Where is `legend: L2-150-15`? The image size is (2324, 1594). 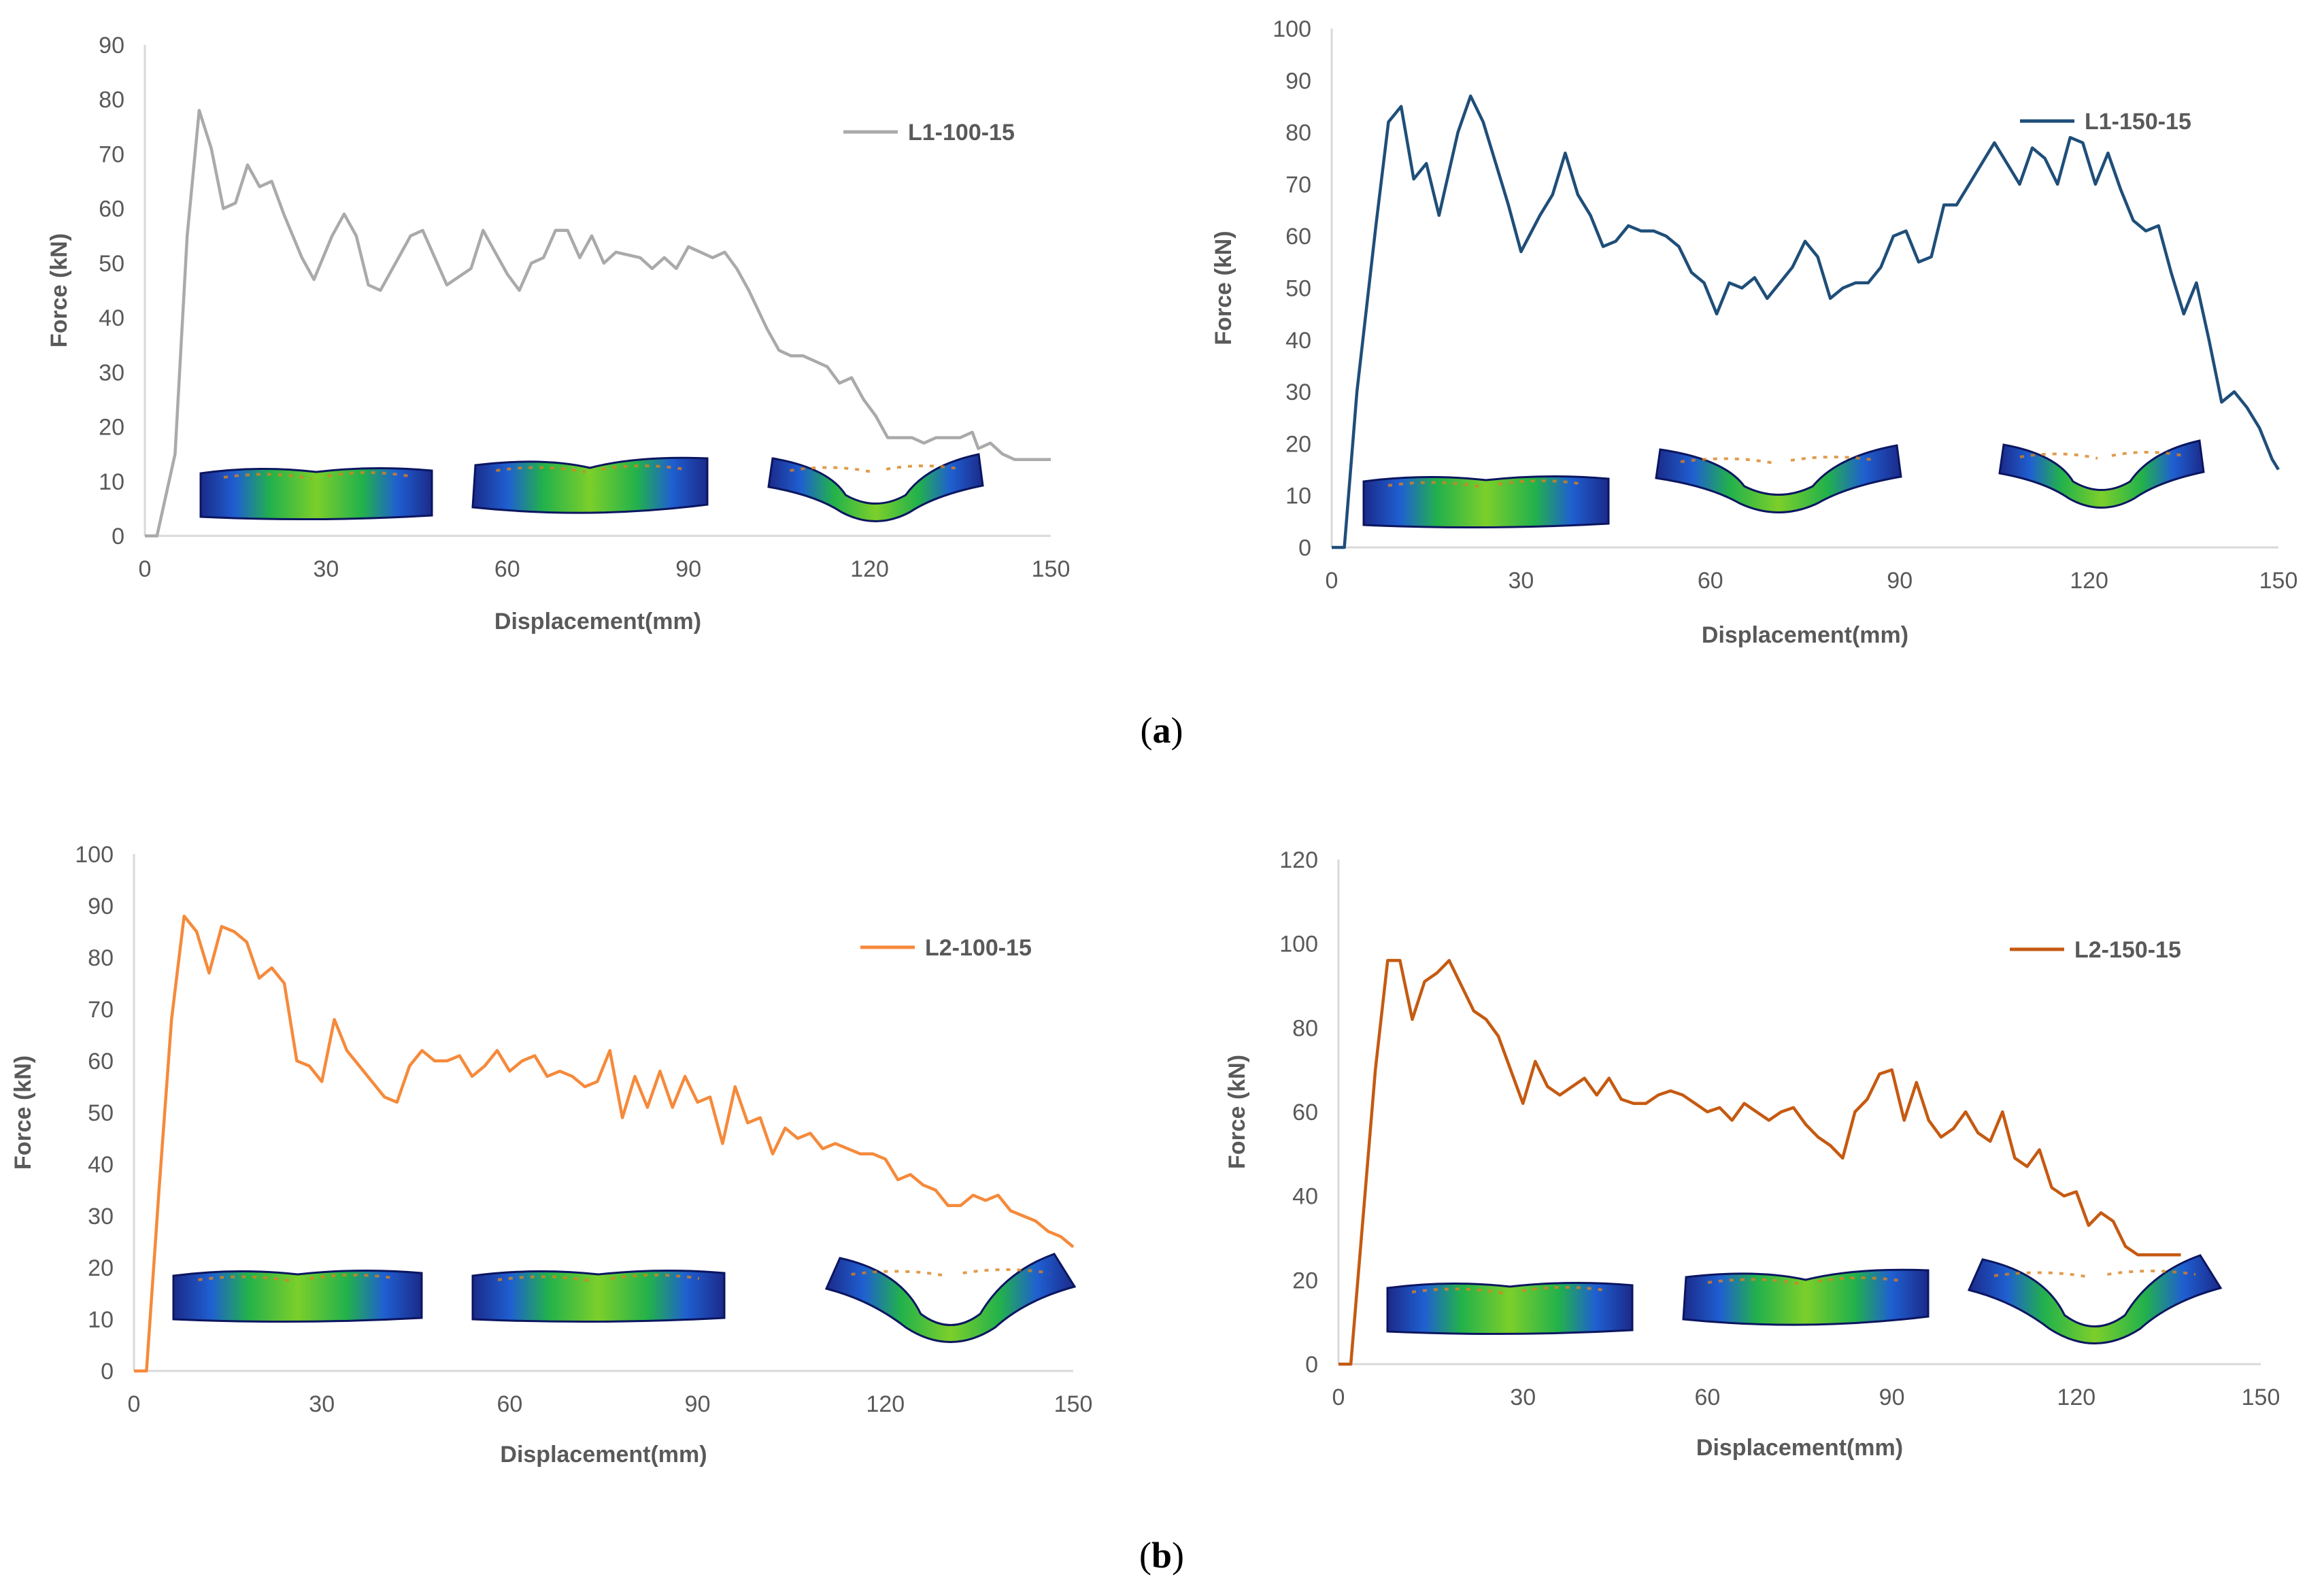
legend: L2-150-15 is located at coordinates (2095, 950).